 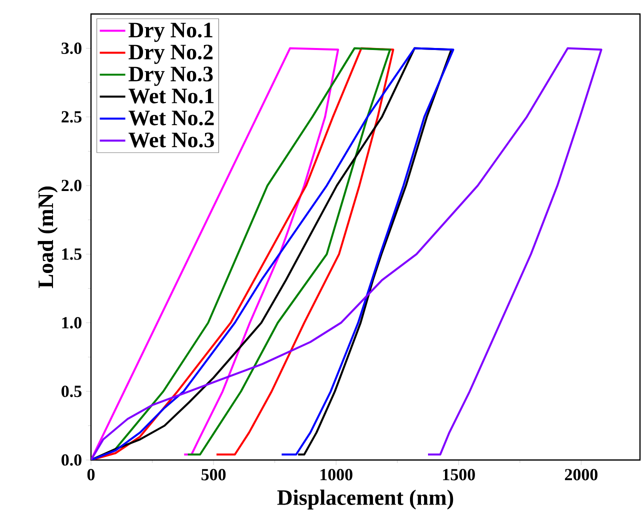 What do you see at coordinates (170, 32) in the screenshot?
I see `legend-label: Dry No.1` at bounding box center [170, 32].